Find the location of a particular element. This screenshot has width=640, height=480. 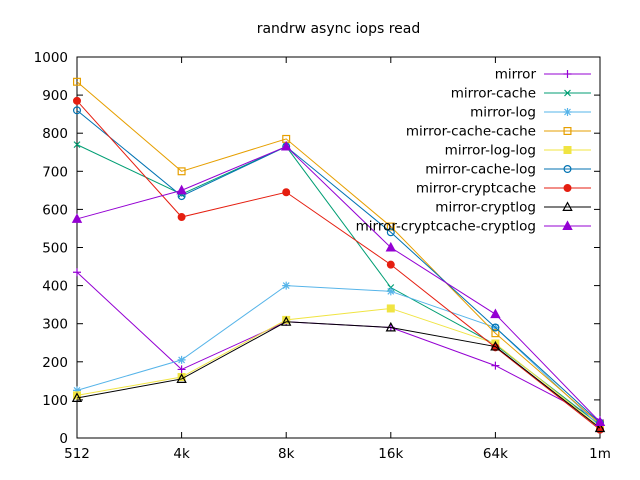

legend-entry-mirror-cryptlog: mirror-cryptlog is located at coordinates (513, 208).